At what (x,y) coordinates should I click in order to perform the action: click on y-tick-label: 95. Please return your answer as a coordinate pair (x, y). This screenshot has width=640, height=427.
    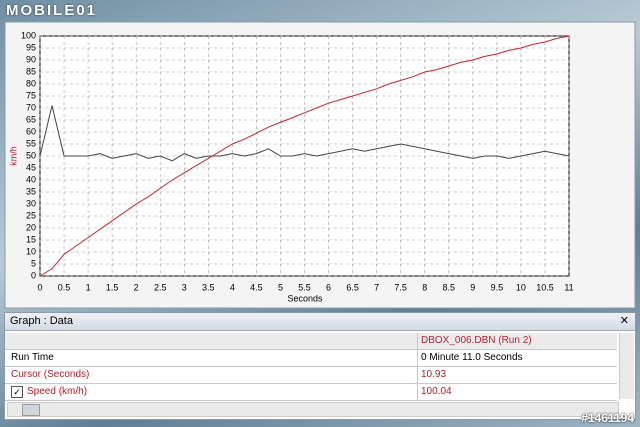
    Looking at the image, I should click on (31, 47).